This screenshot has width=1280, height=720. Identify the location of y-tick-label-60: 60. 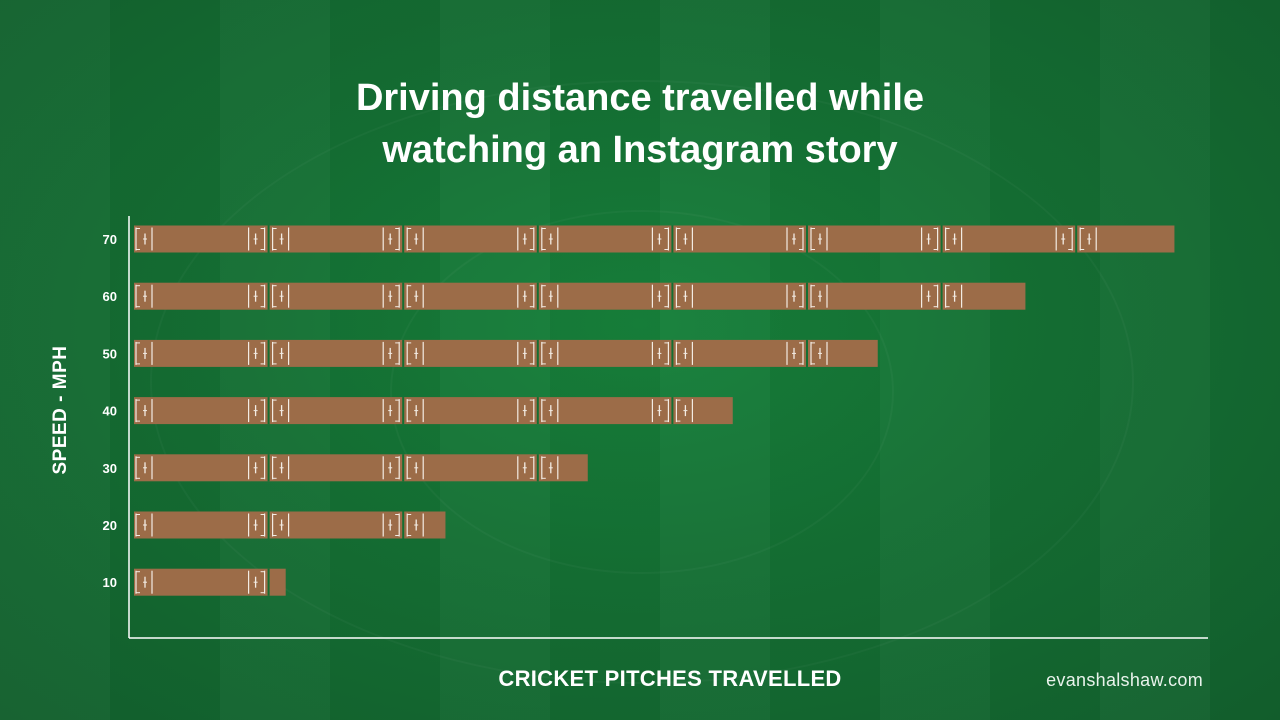
(110, 296).